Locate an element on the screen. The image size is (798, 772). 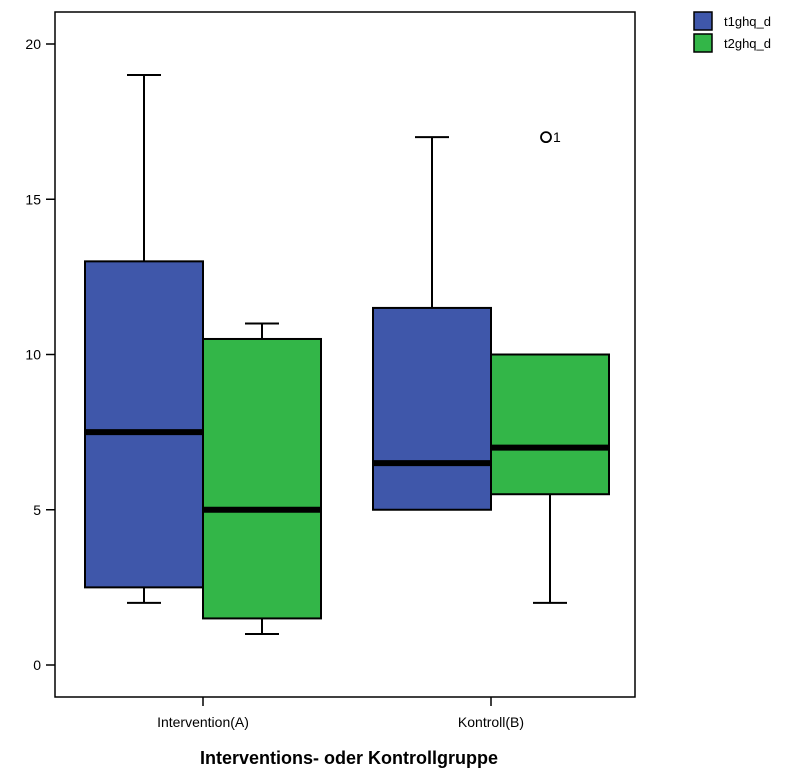
y-tick-label: 5 is located at coordinates (37, 510).